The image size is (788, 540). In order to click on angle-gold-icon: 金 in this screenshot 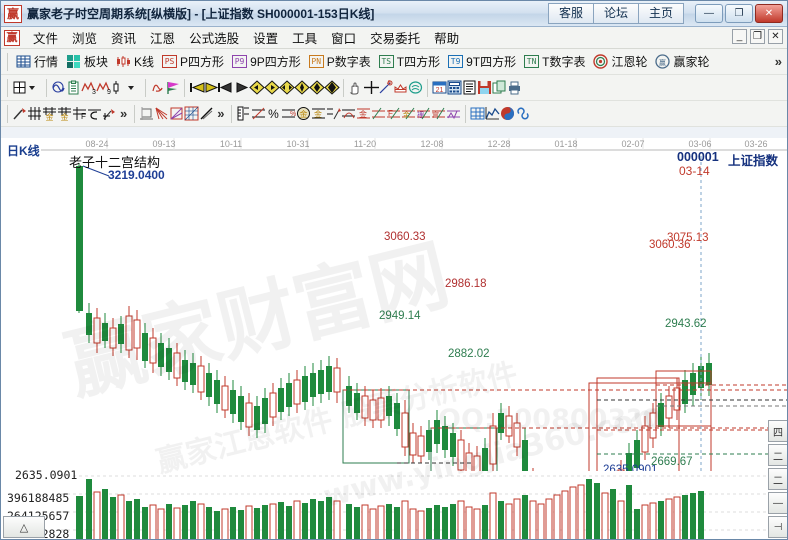, I will do `click(408, 113)`.